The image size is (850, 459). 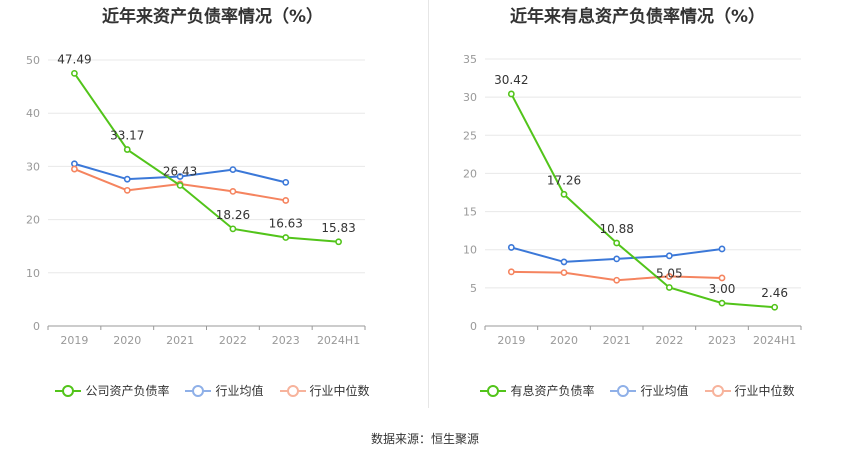 I want to click on data-label: 2.46, so click(x=774, y=293).